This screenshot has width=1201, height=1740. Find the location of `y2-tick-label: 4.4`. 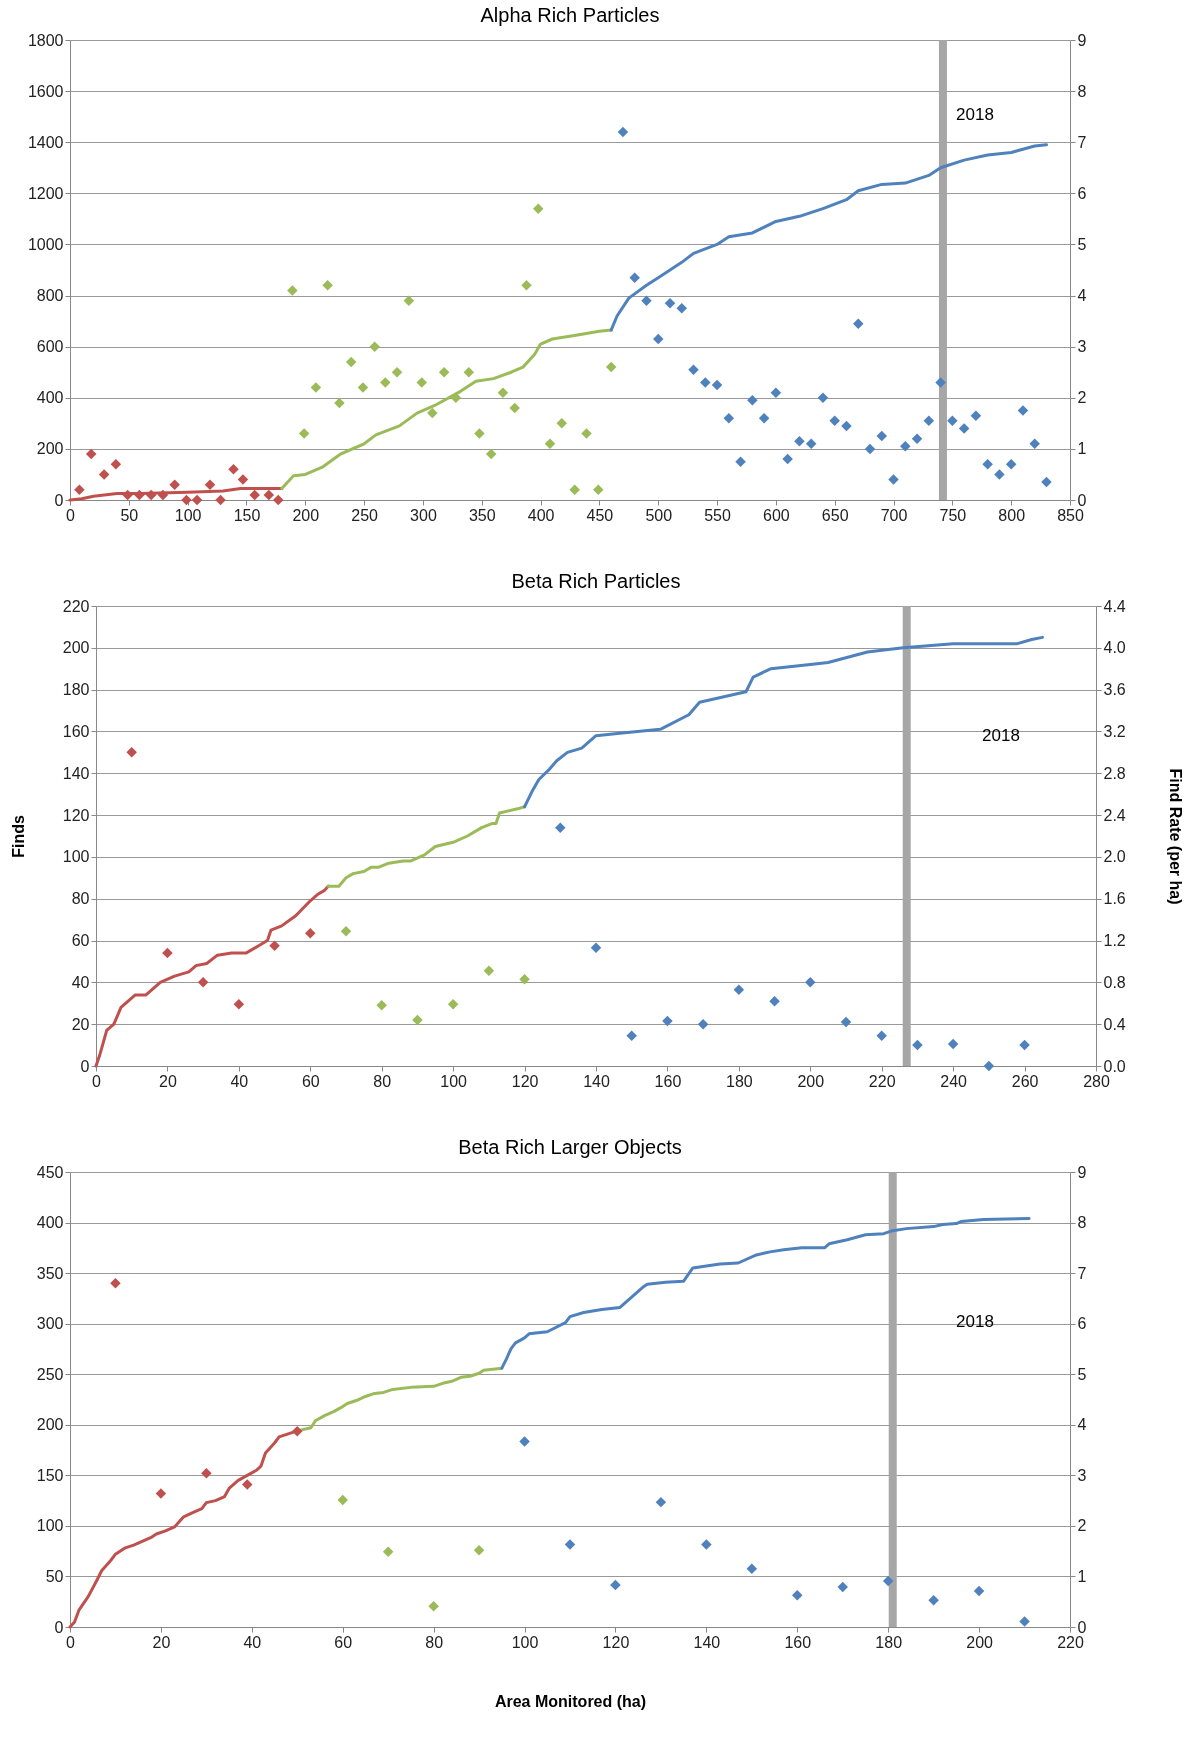

y2-tick-label: 4.4 is located at coordinates (1114, 606).